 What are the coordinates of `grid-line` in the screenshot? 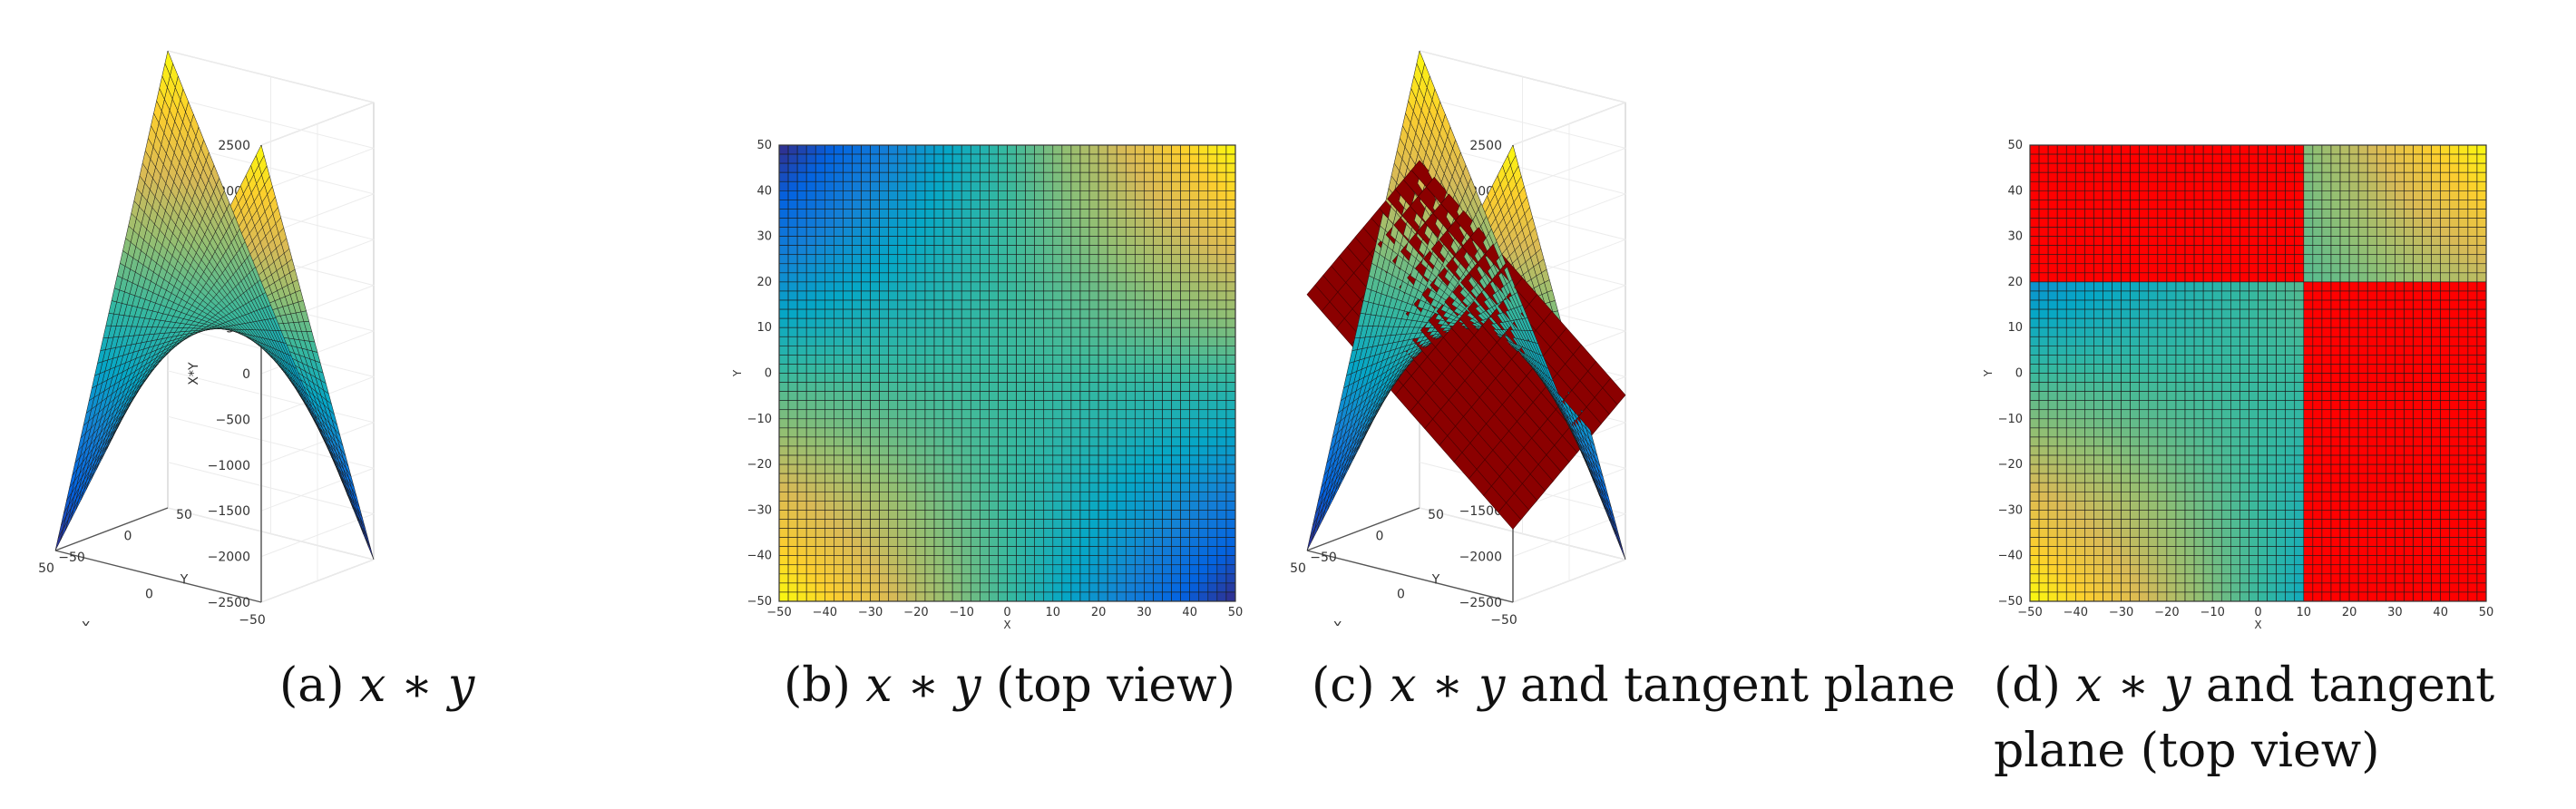 It's located at (1523, 98).